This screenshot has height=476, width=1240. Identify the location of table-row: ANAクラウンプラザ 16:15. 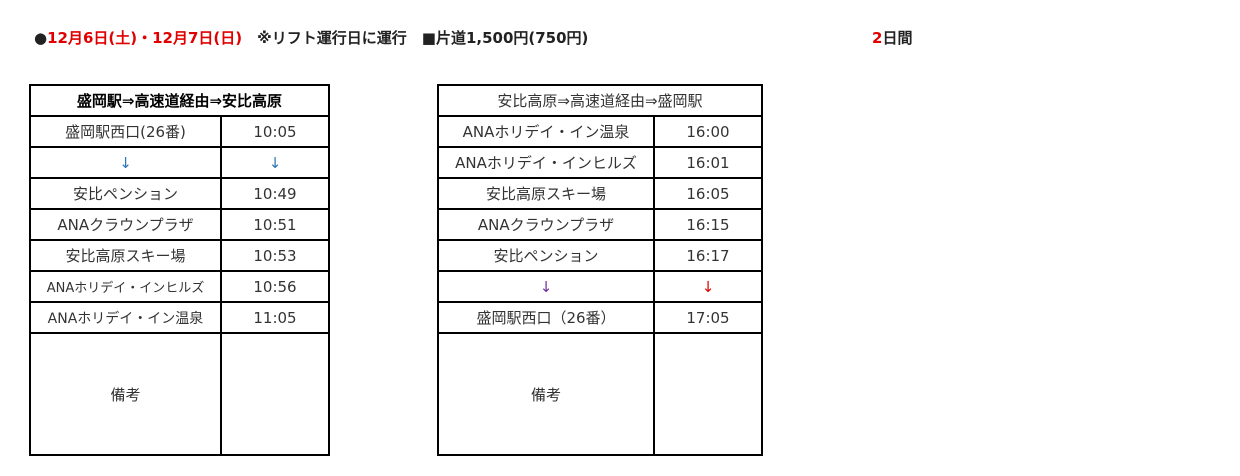
(600, 224).